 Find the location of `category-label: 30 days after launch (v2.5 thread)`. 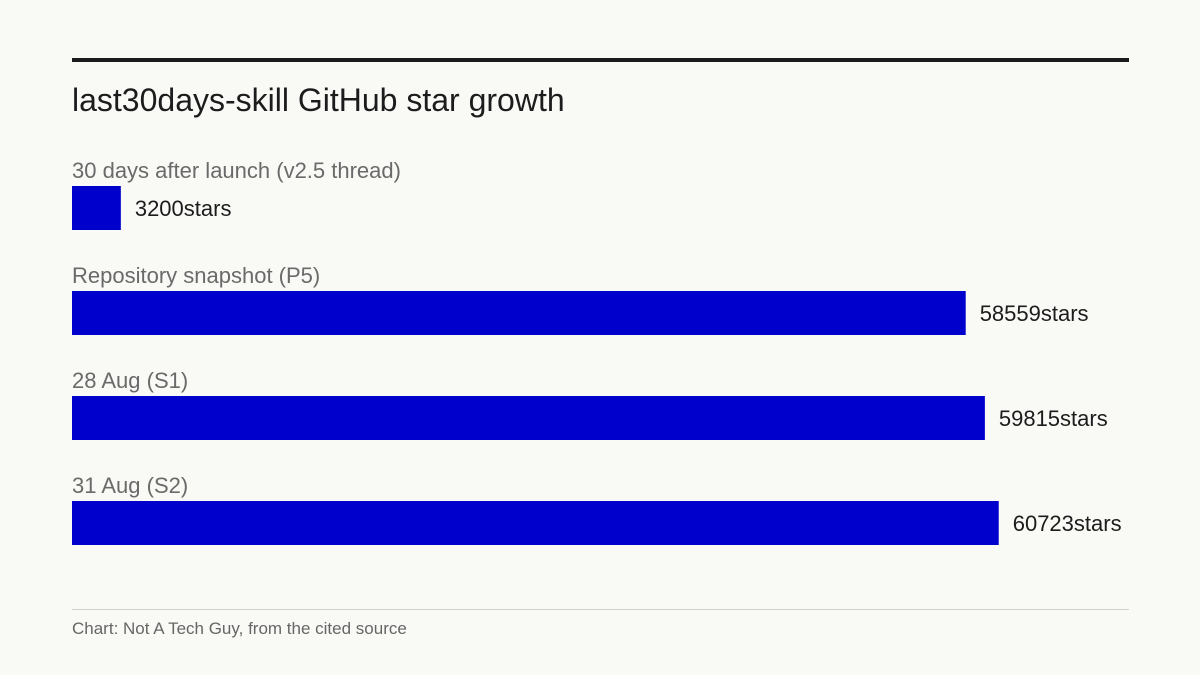

category-label: 30 days after launch (v2.5 thread) is located at coordinates (236, 170).